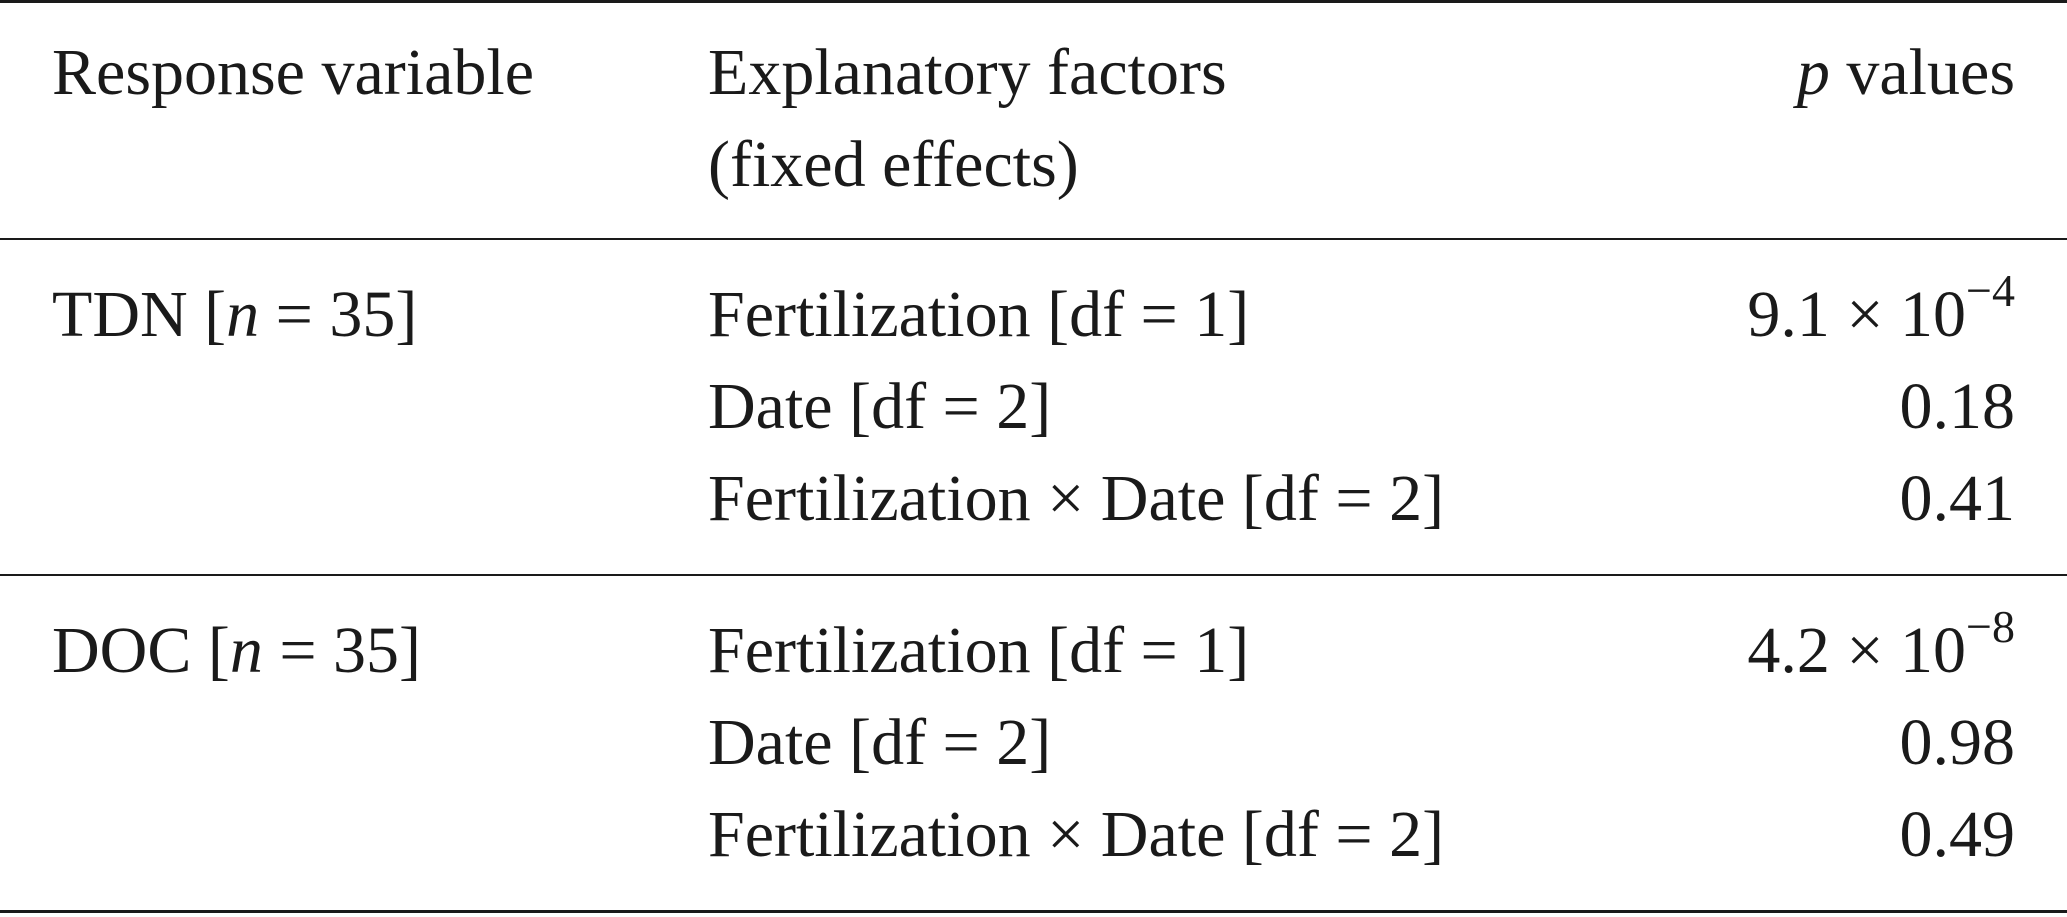 Image resolution: width=2067 pixels, height=917 pixels. Describe the element at coordinates (979, 650) in the screenshot. I see `factor-doc-fertilization: Fertilization [df = 1]` at that location.